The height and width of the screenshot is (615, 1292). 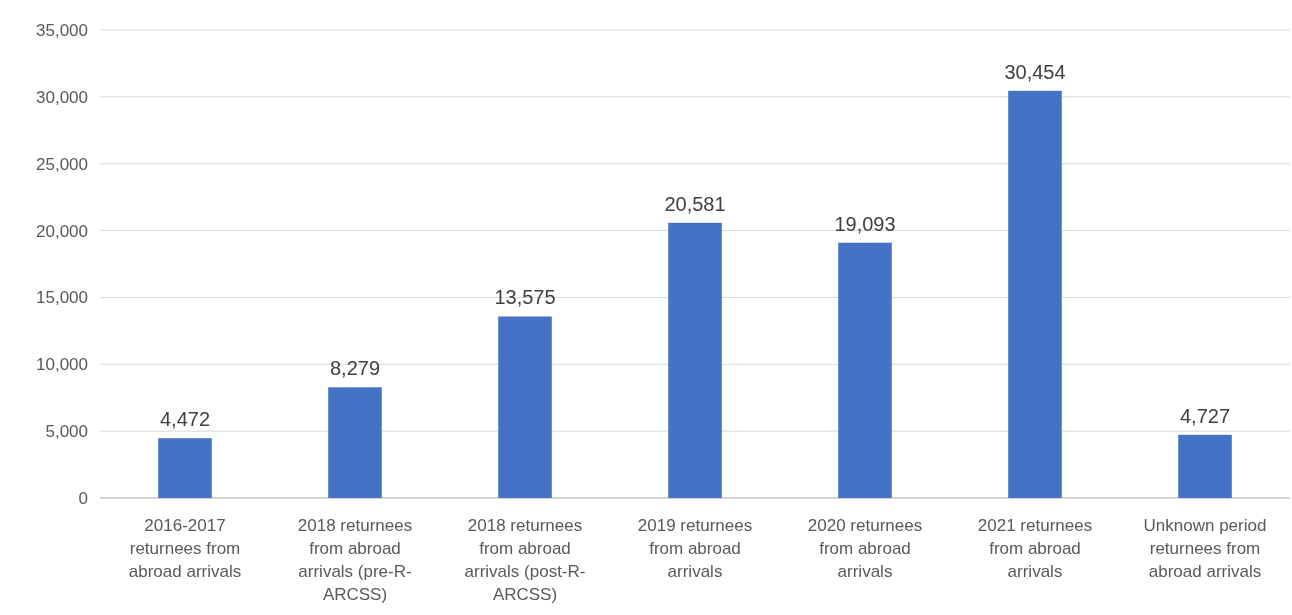 I want to click on x-tick-label: 2018 returnees from abroad arrivals (pre-R-ARCSS), so click(x=355, y=560).